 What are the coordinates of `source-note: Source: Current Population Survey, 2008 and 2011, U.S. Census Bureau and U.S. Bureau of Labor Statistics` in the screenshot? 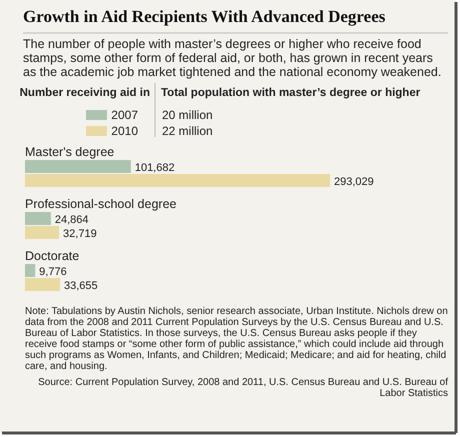 It's located at (243, 388).